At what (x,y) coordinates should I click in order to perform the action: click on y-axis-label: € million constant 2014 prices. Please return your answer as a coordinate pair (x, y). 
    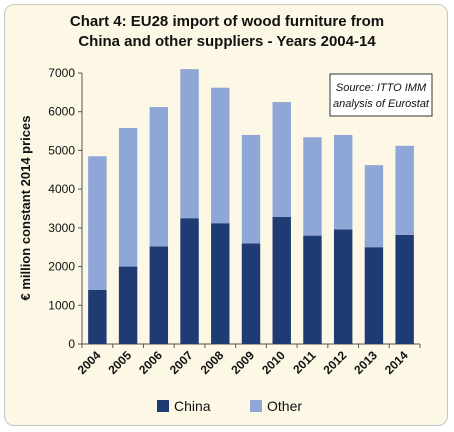
    Looking at the image, I should click on (25, 208).